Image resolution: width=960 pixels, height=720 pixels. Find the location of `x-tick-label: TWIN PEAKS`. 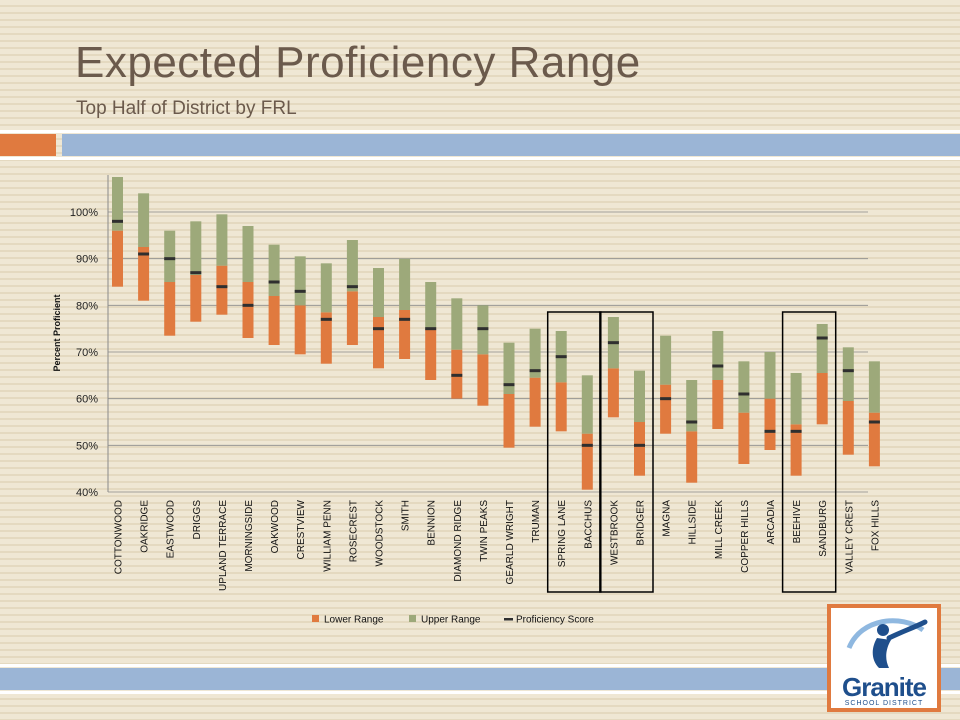

x-tick-label: TWIN PEAKS is located at coordinates (484, 531).